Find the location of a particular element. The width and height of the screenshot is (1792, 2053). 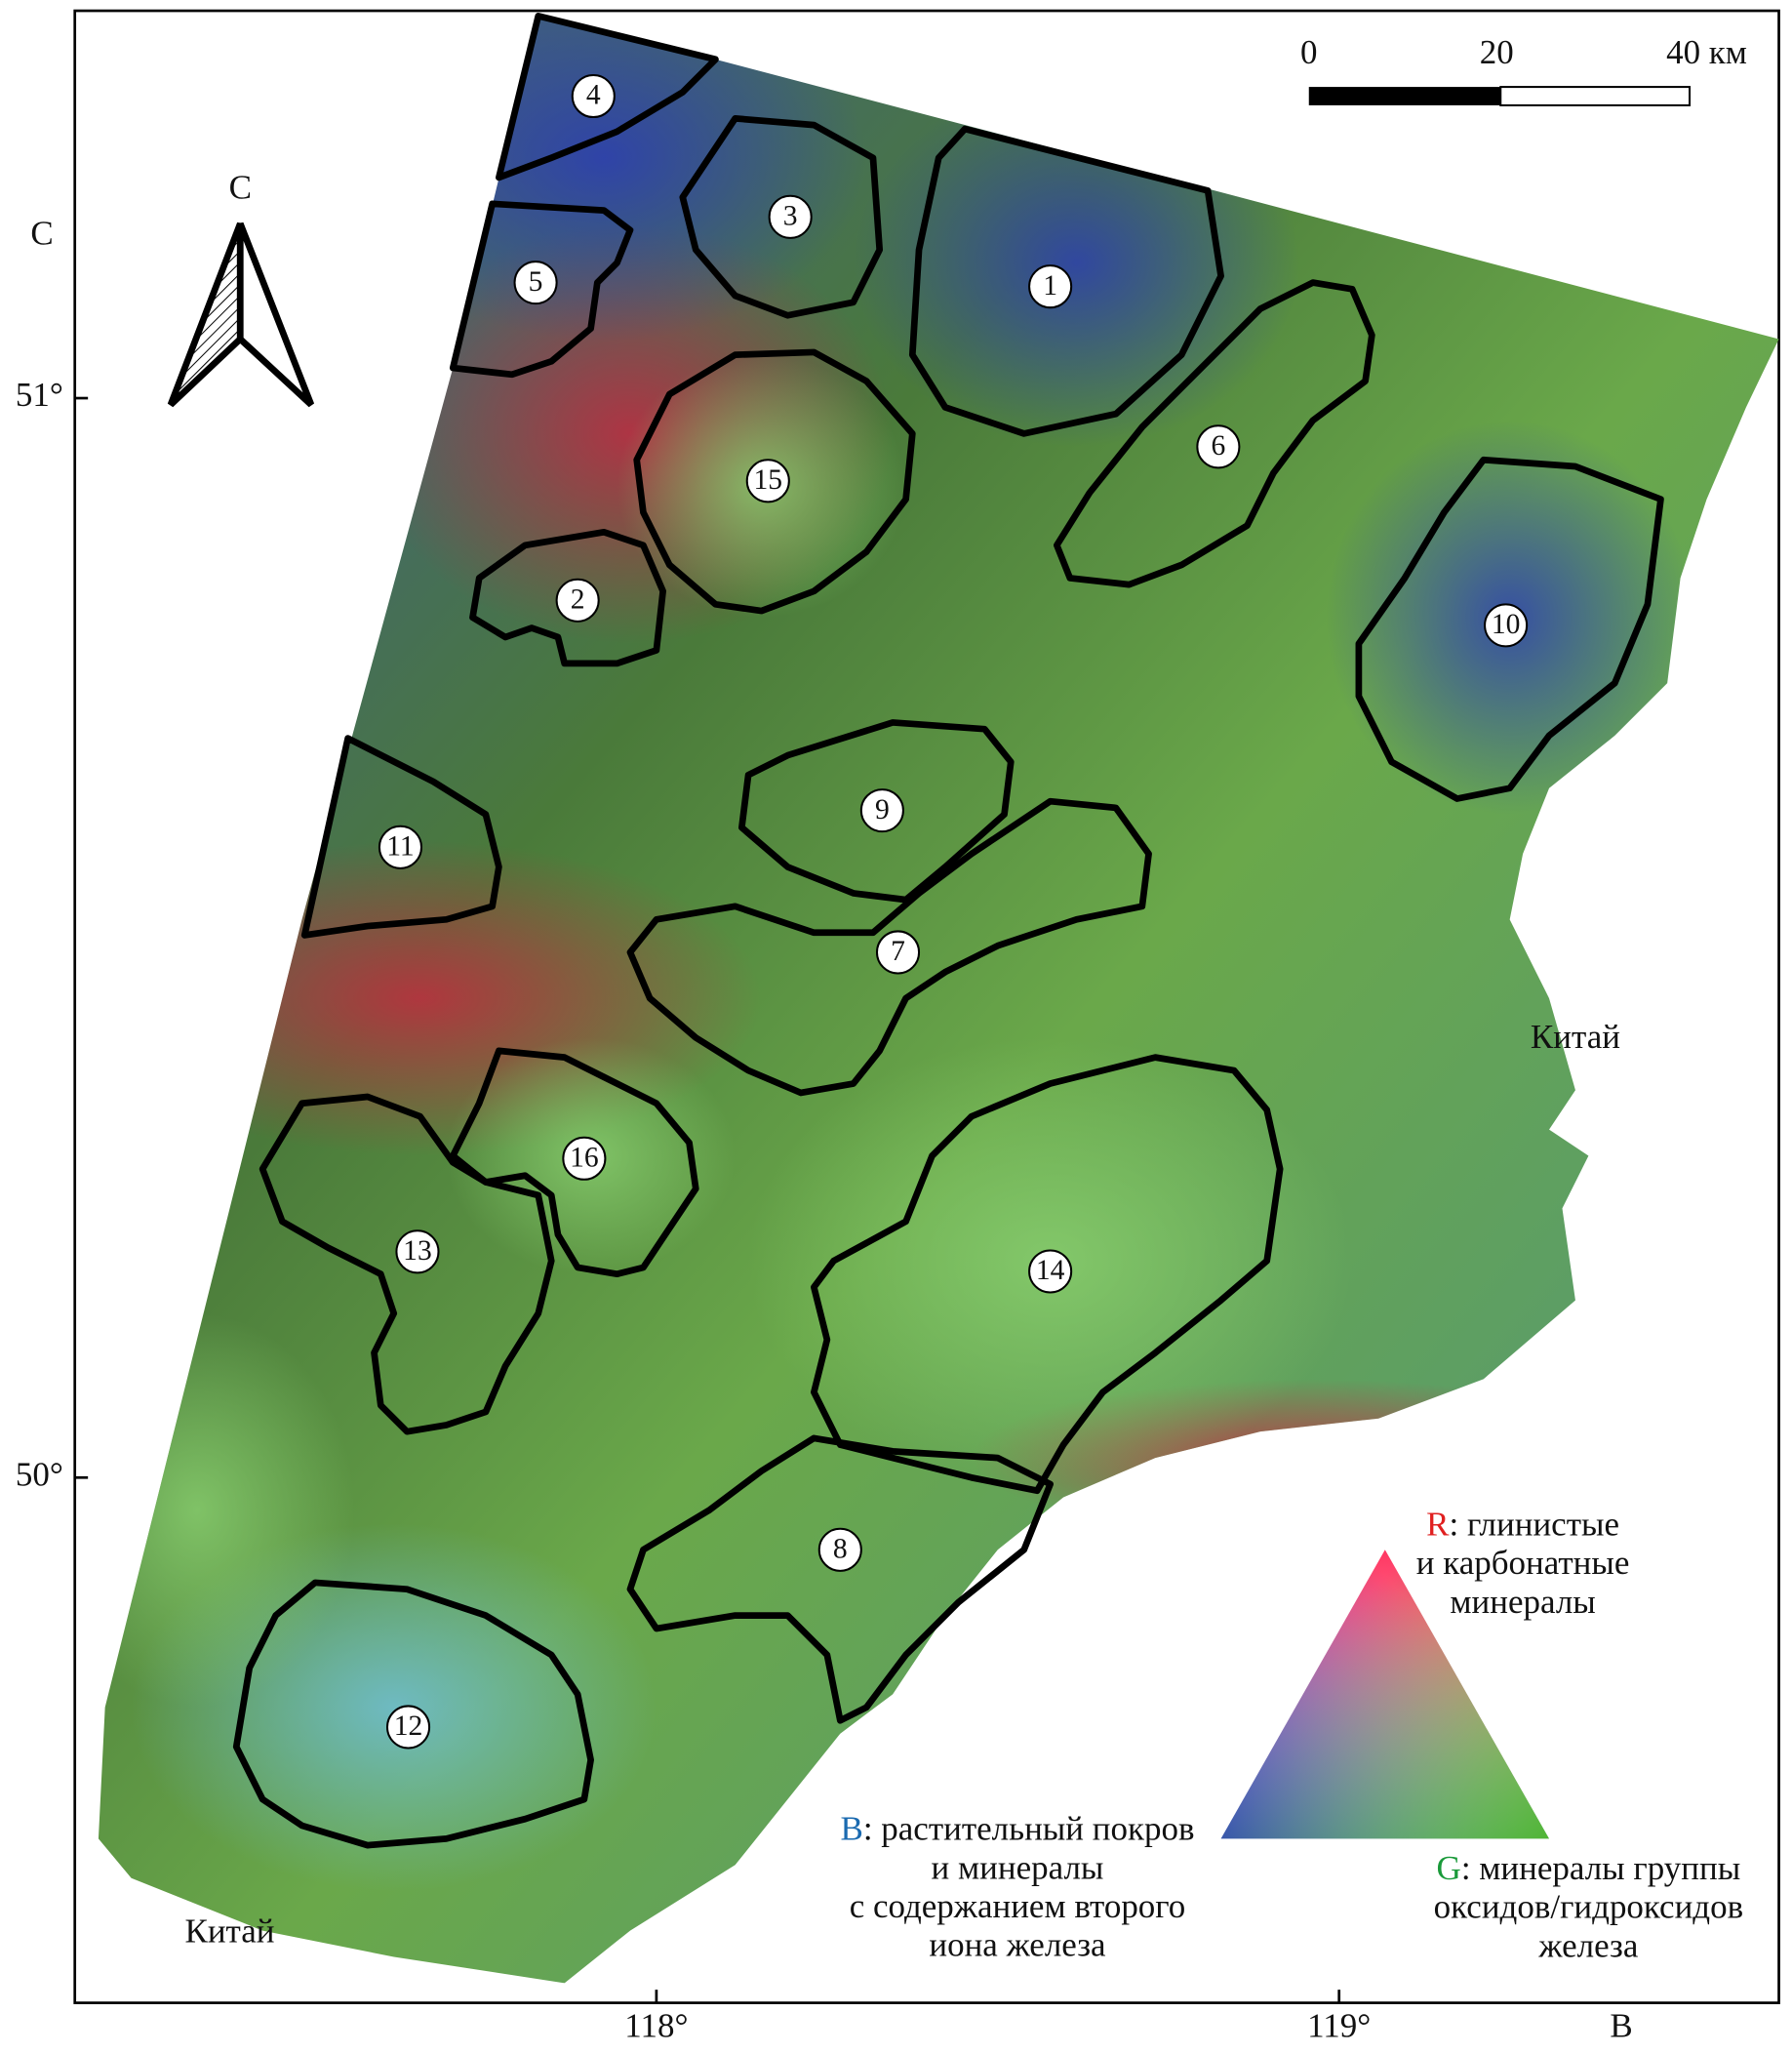

legend-key: G is located at coordinates (1449, 1868).